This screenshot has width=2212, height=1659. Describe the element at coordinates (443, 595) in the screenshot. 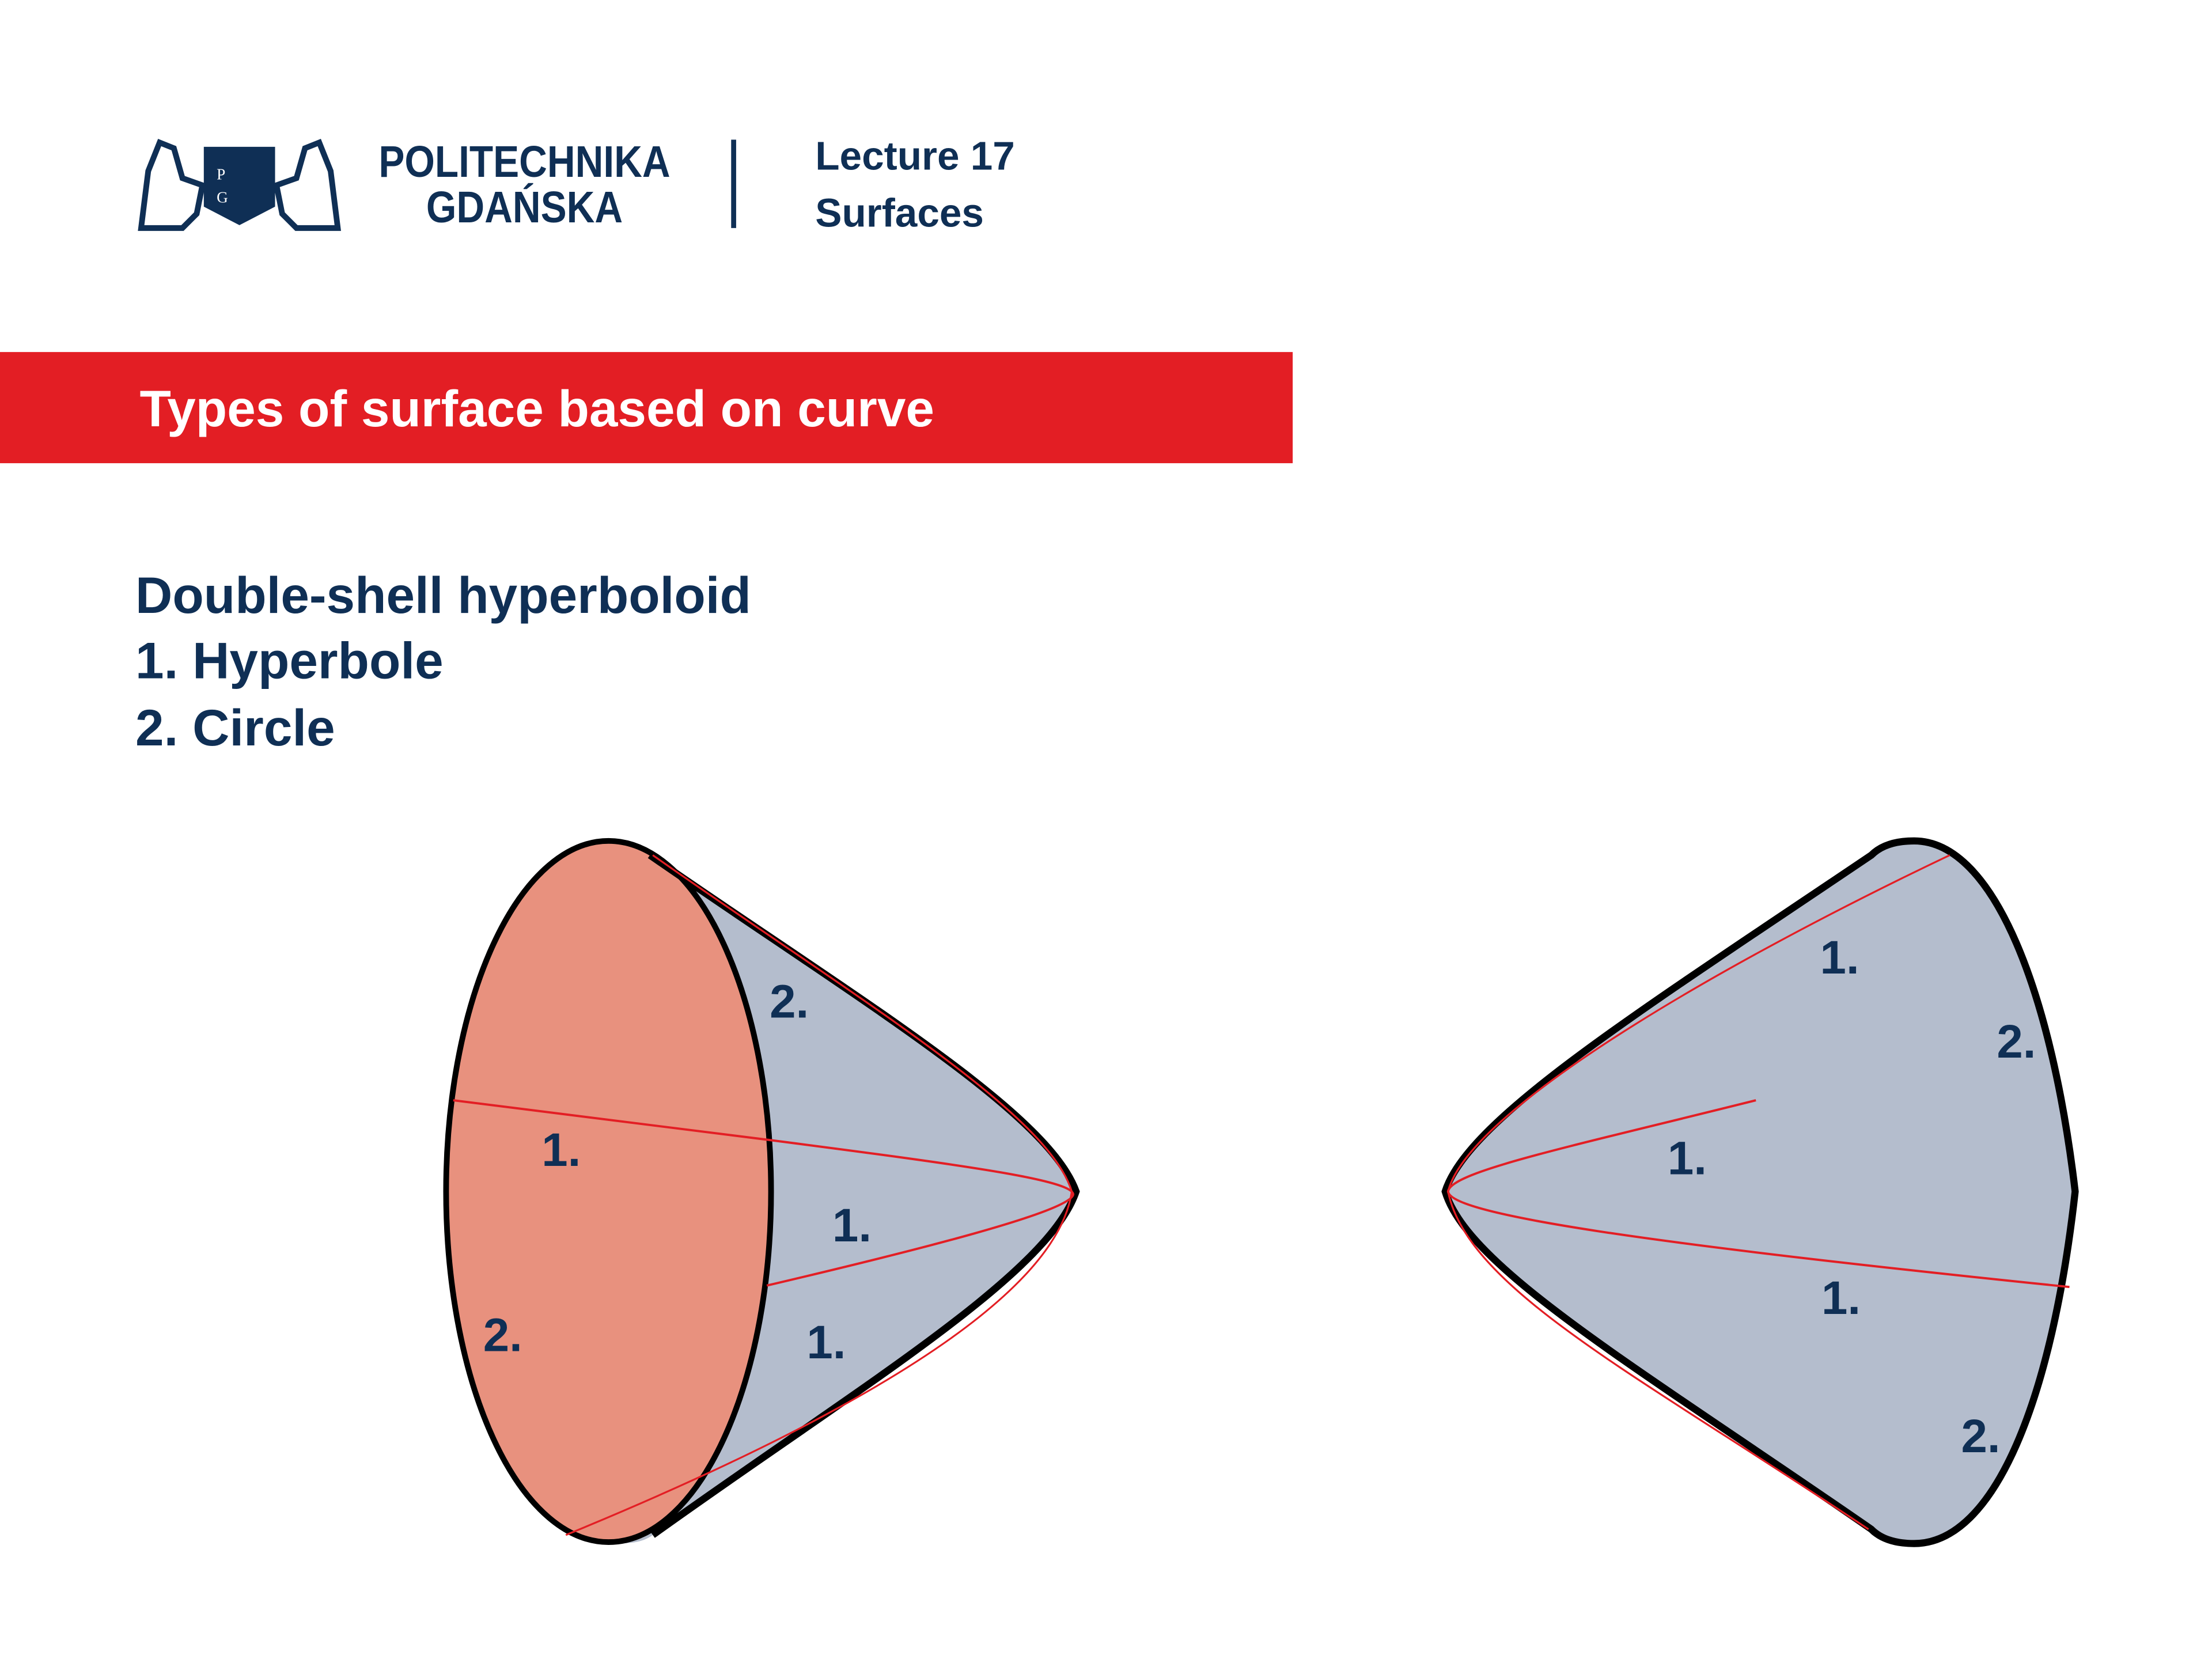

I see `content-heading: Double-shell hyperboloid` at that location.